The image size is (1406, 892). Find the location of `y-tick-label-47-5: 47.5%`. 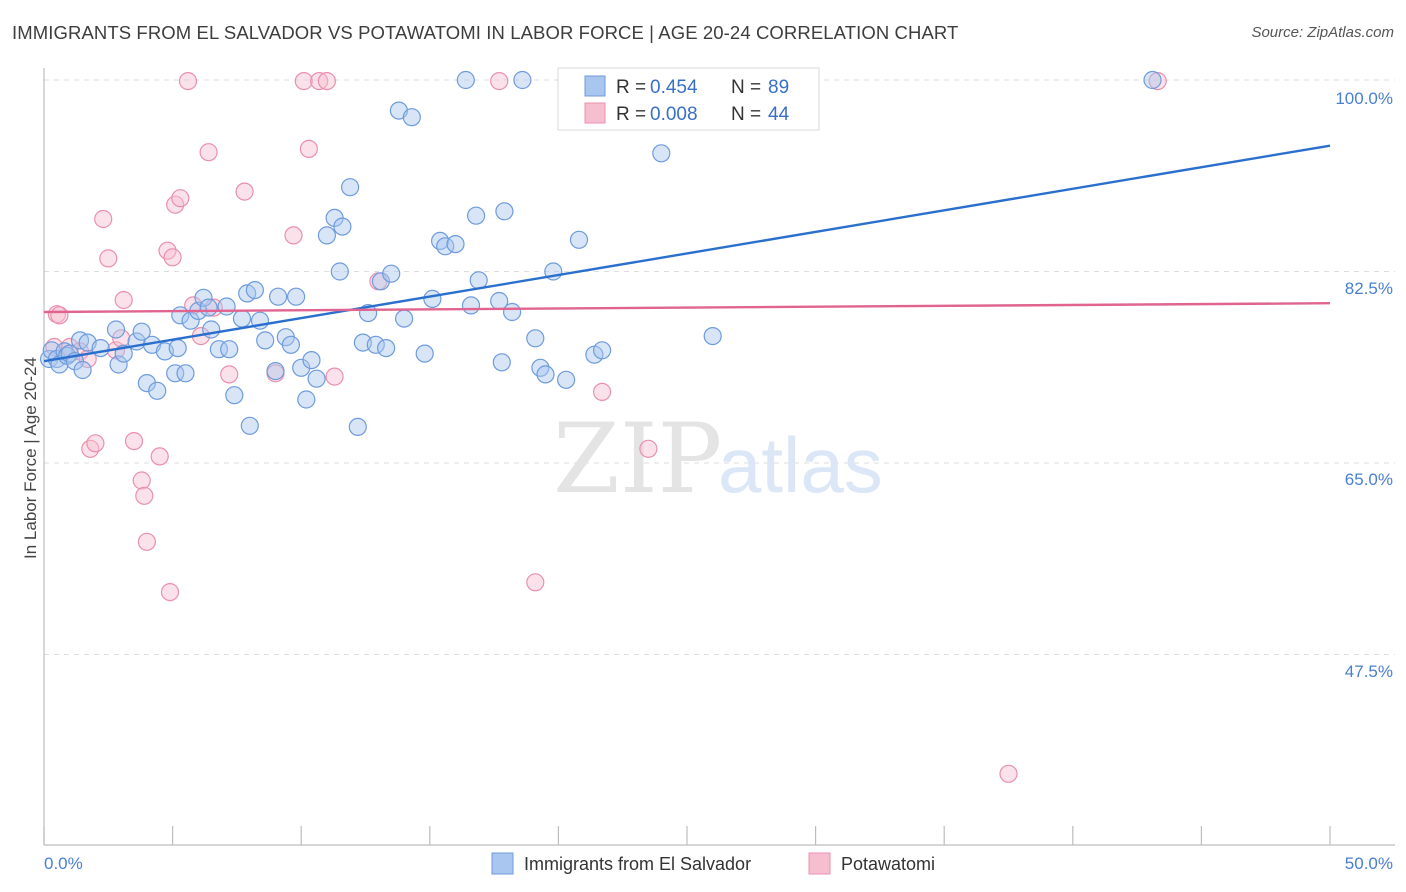

y-tick-label-47-5: 47.5% is located at coordinates (1369, 671).